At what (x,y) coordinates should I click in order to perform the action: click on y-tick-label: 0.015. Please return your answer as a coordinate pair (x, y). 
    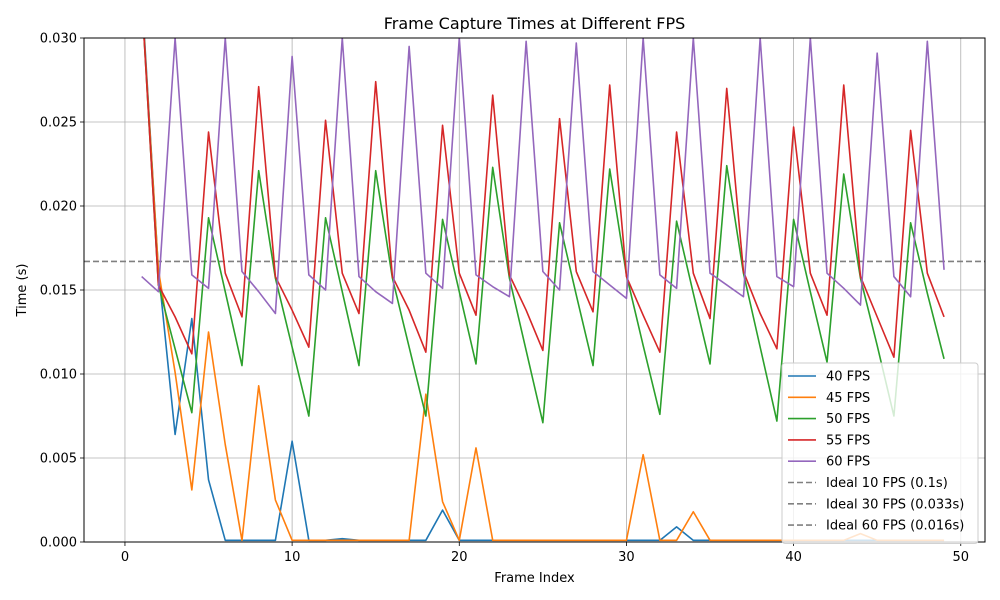
    Looking at the image, I should click on (58, 291).